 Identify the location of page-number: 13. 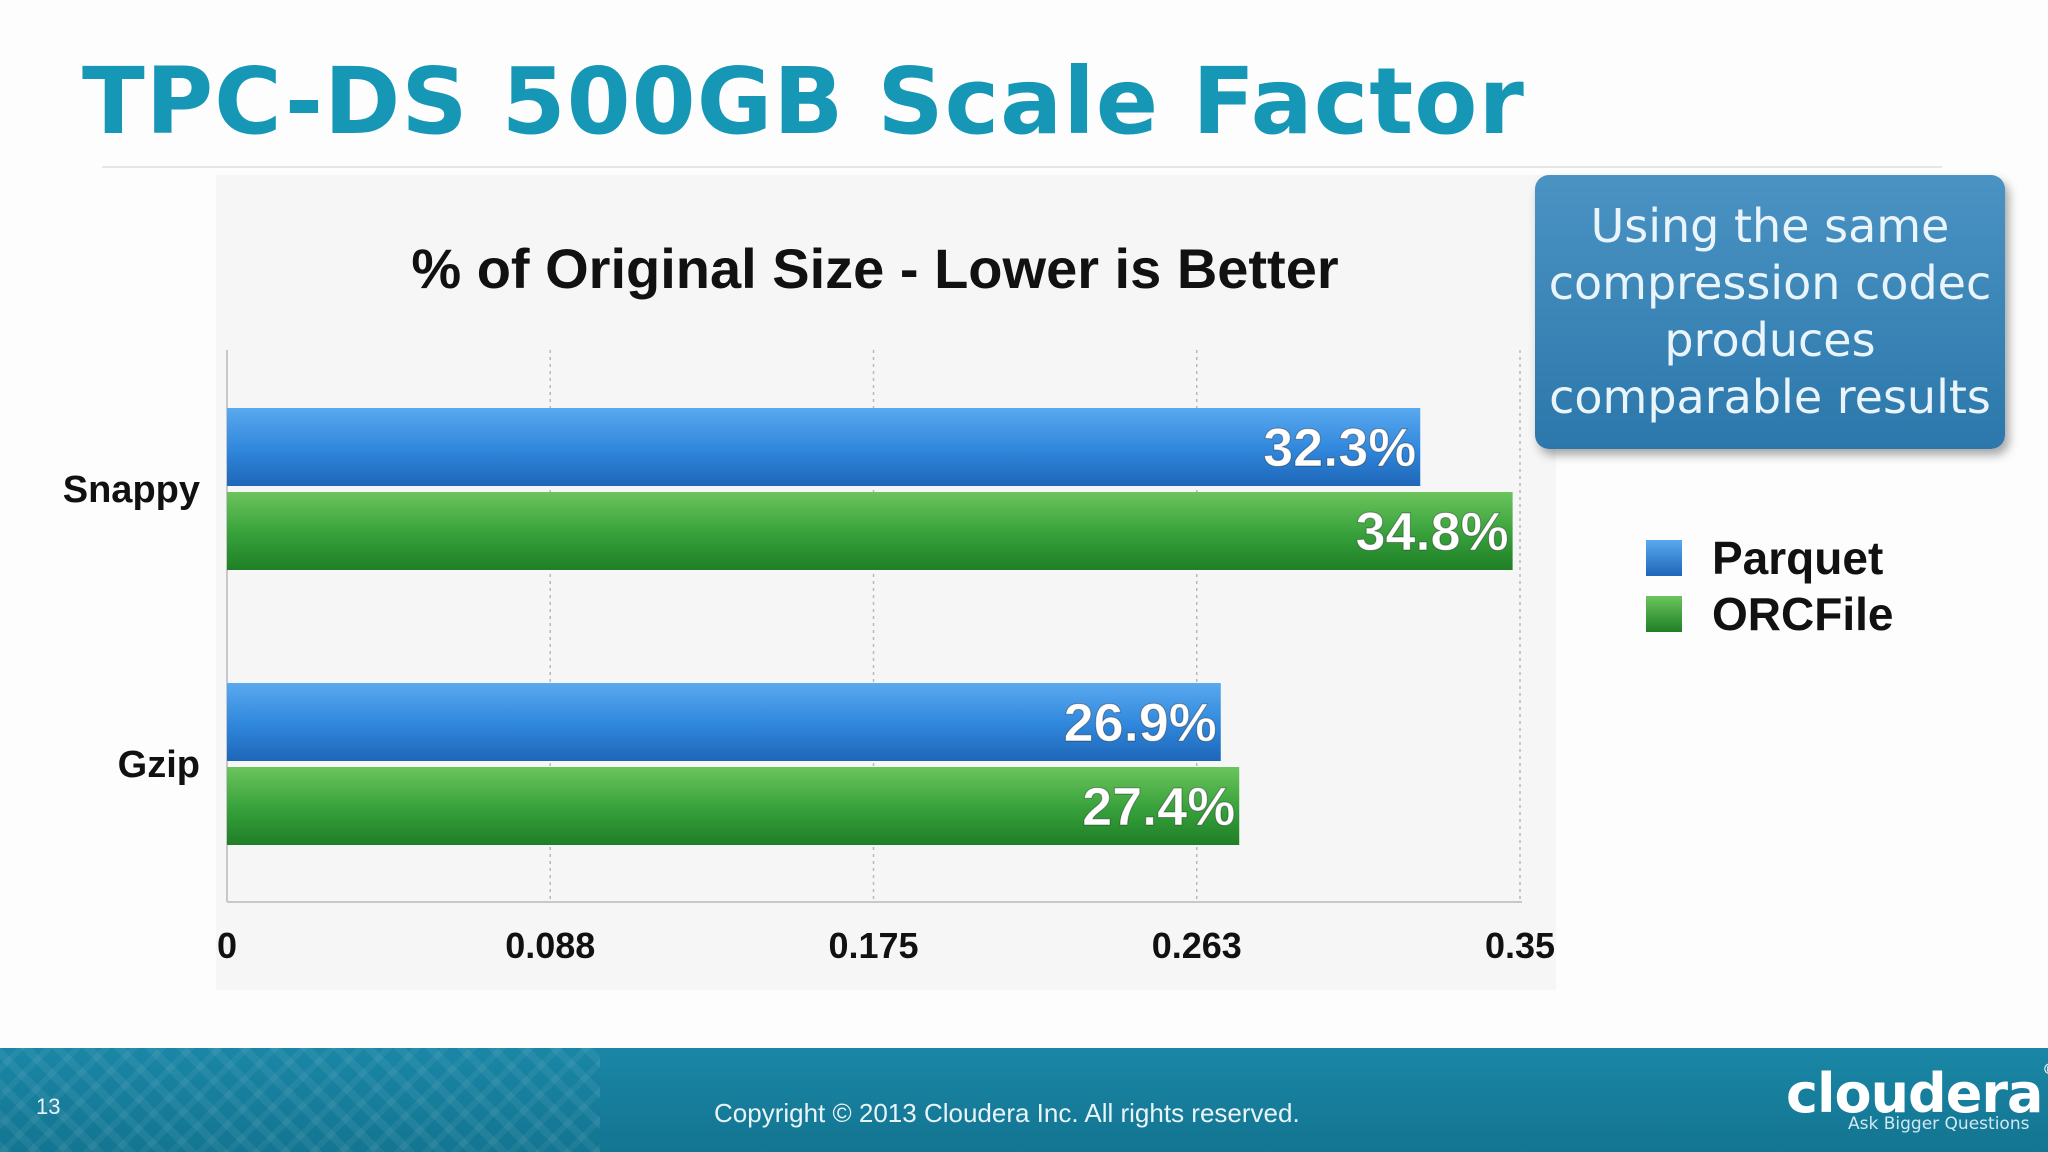
(48, 1106).